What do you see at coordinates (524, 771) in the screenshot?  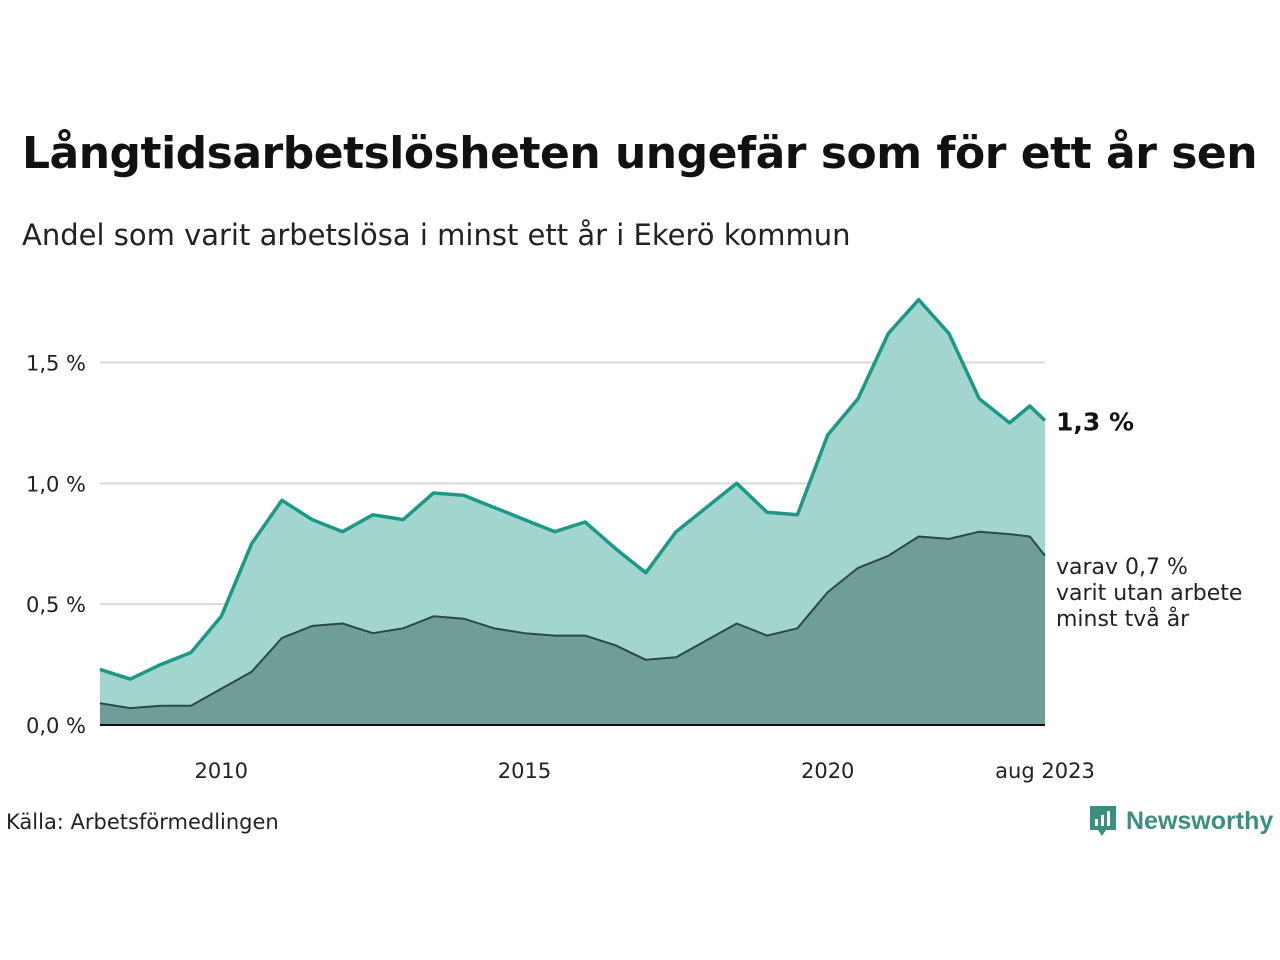 I see `x-tick-label: 2015` at bounding box center [524, 771].